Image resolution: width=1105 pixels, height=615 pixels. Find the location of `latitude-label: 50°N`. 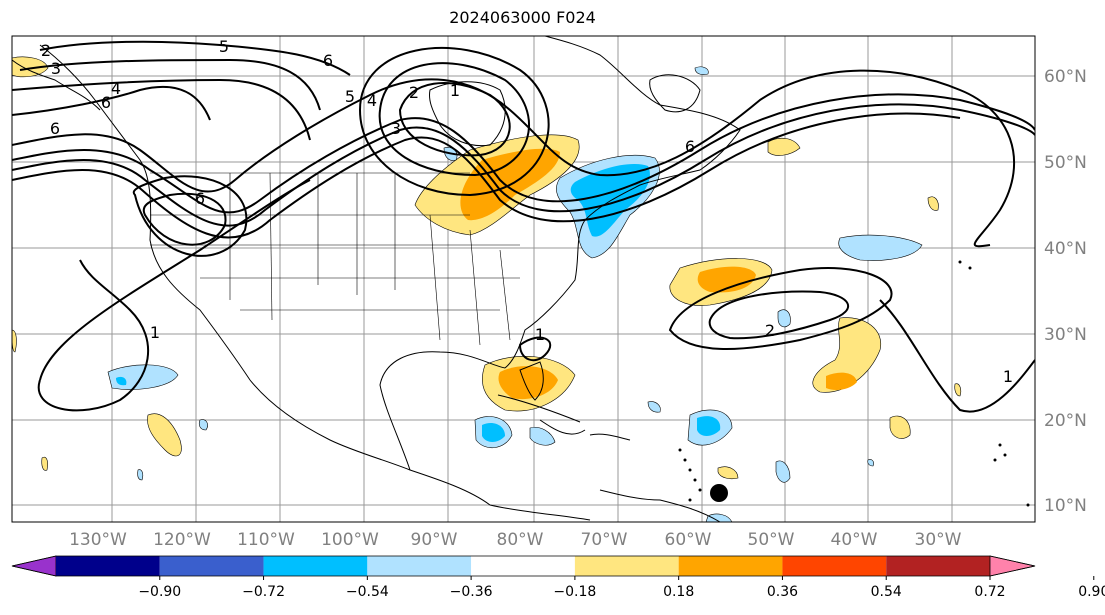

latitude-label: 50°N is located at coordinates (1065, 163).